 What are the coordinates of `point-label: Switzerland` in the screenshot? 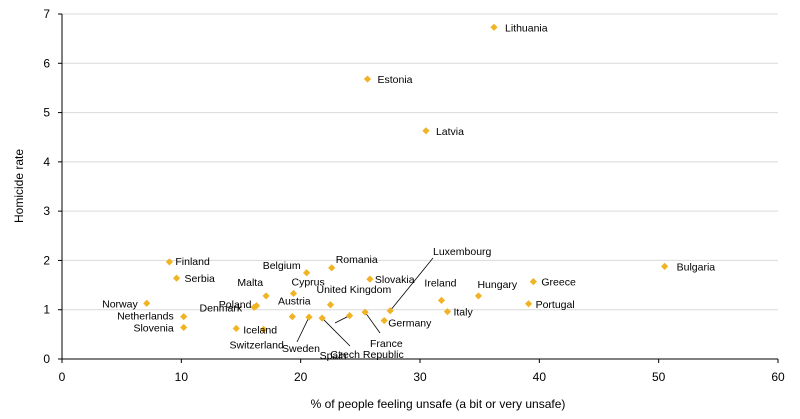 It's located at (257, 345).